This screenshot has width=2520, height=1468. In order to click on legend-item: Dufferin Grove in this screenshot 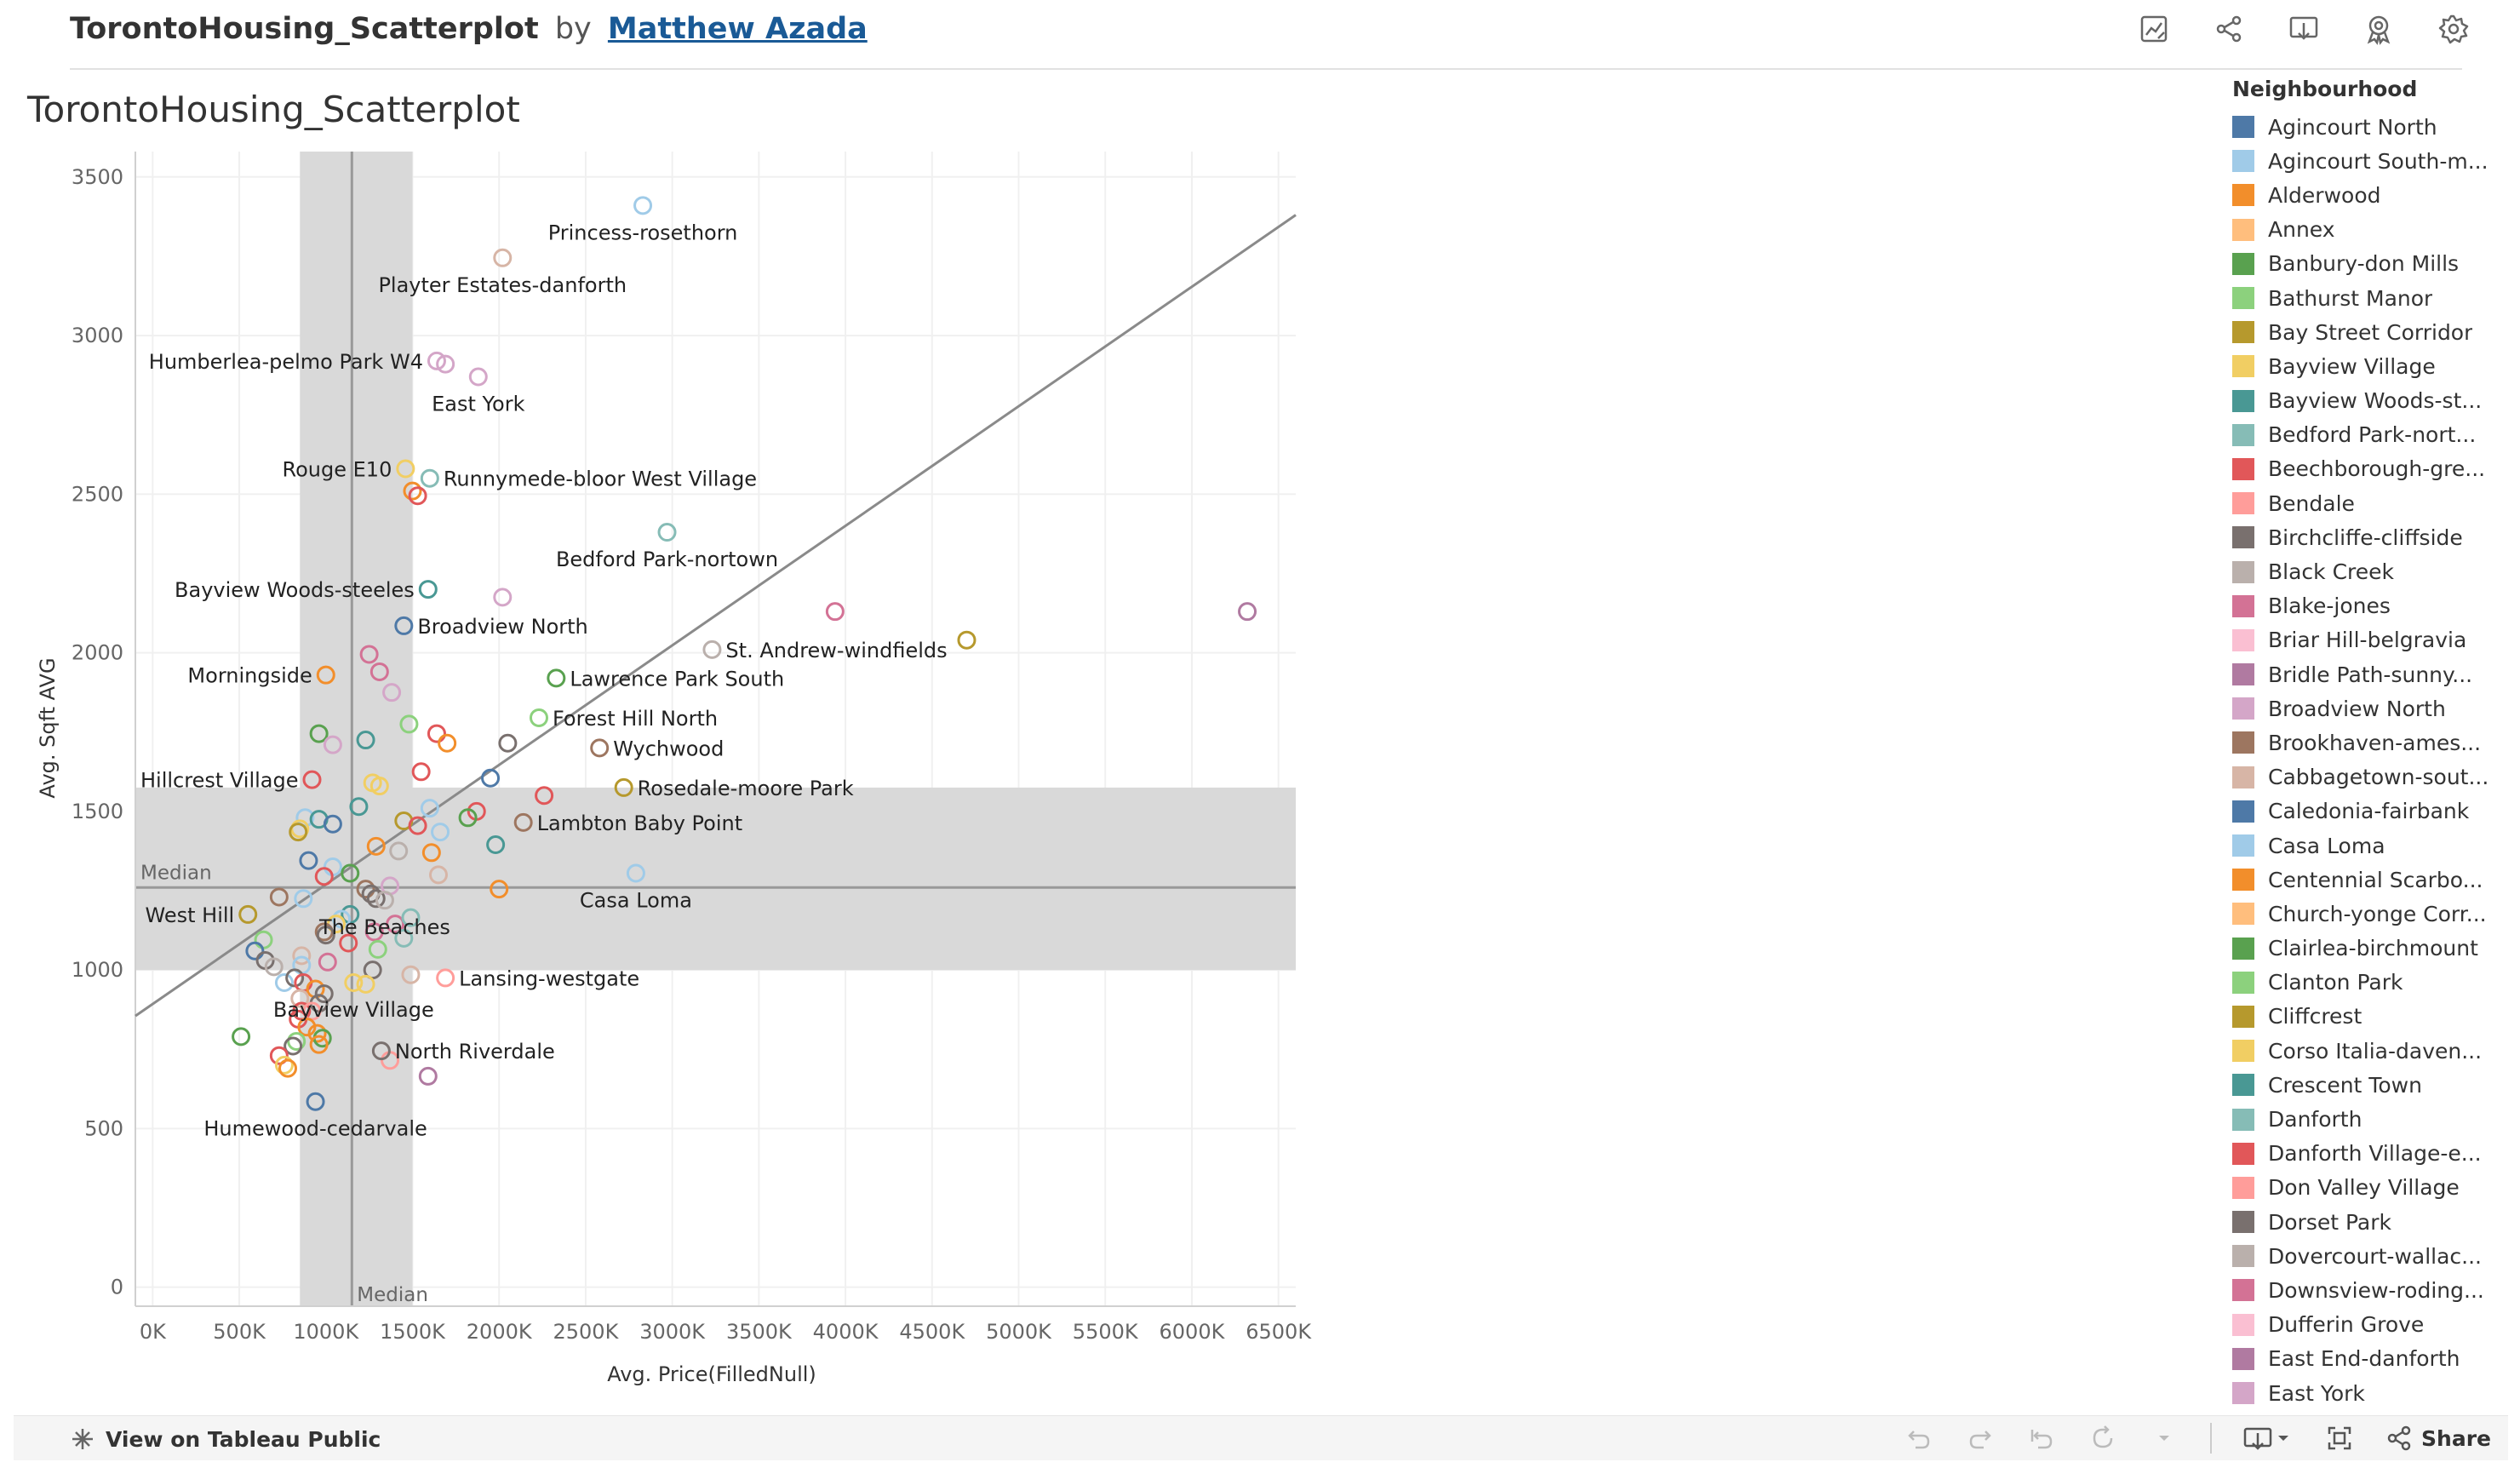, I will do `click(2368, 1325)`.